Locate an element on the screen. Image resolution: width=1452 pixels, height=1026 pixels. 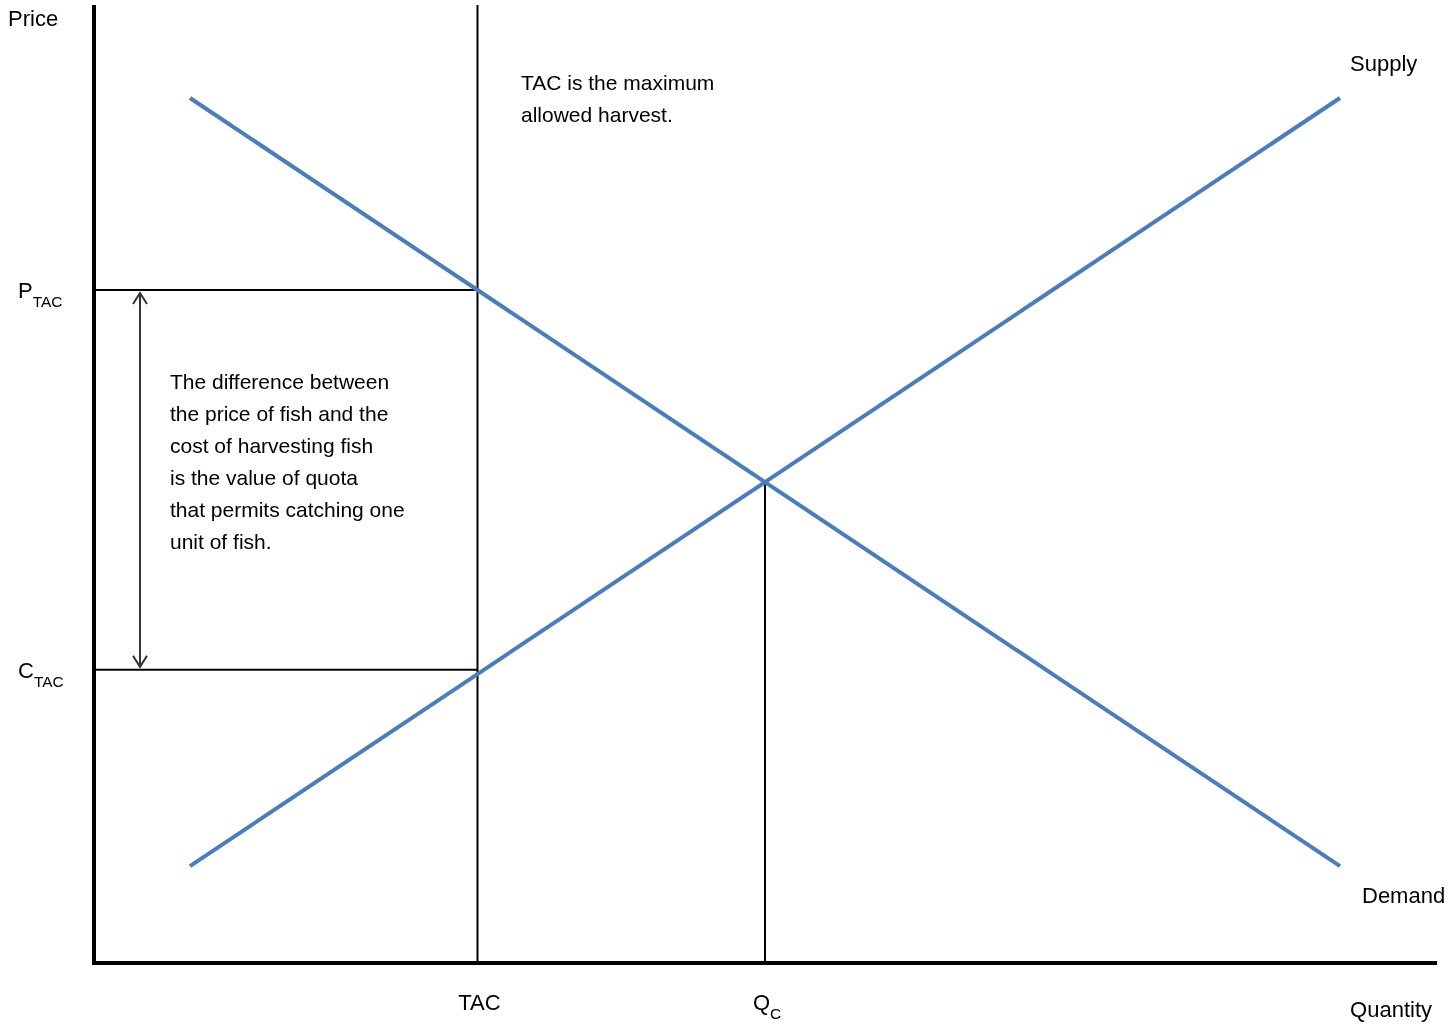
ref-line-label: P$_{TAC}$ is located at coordinates (40, 294).